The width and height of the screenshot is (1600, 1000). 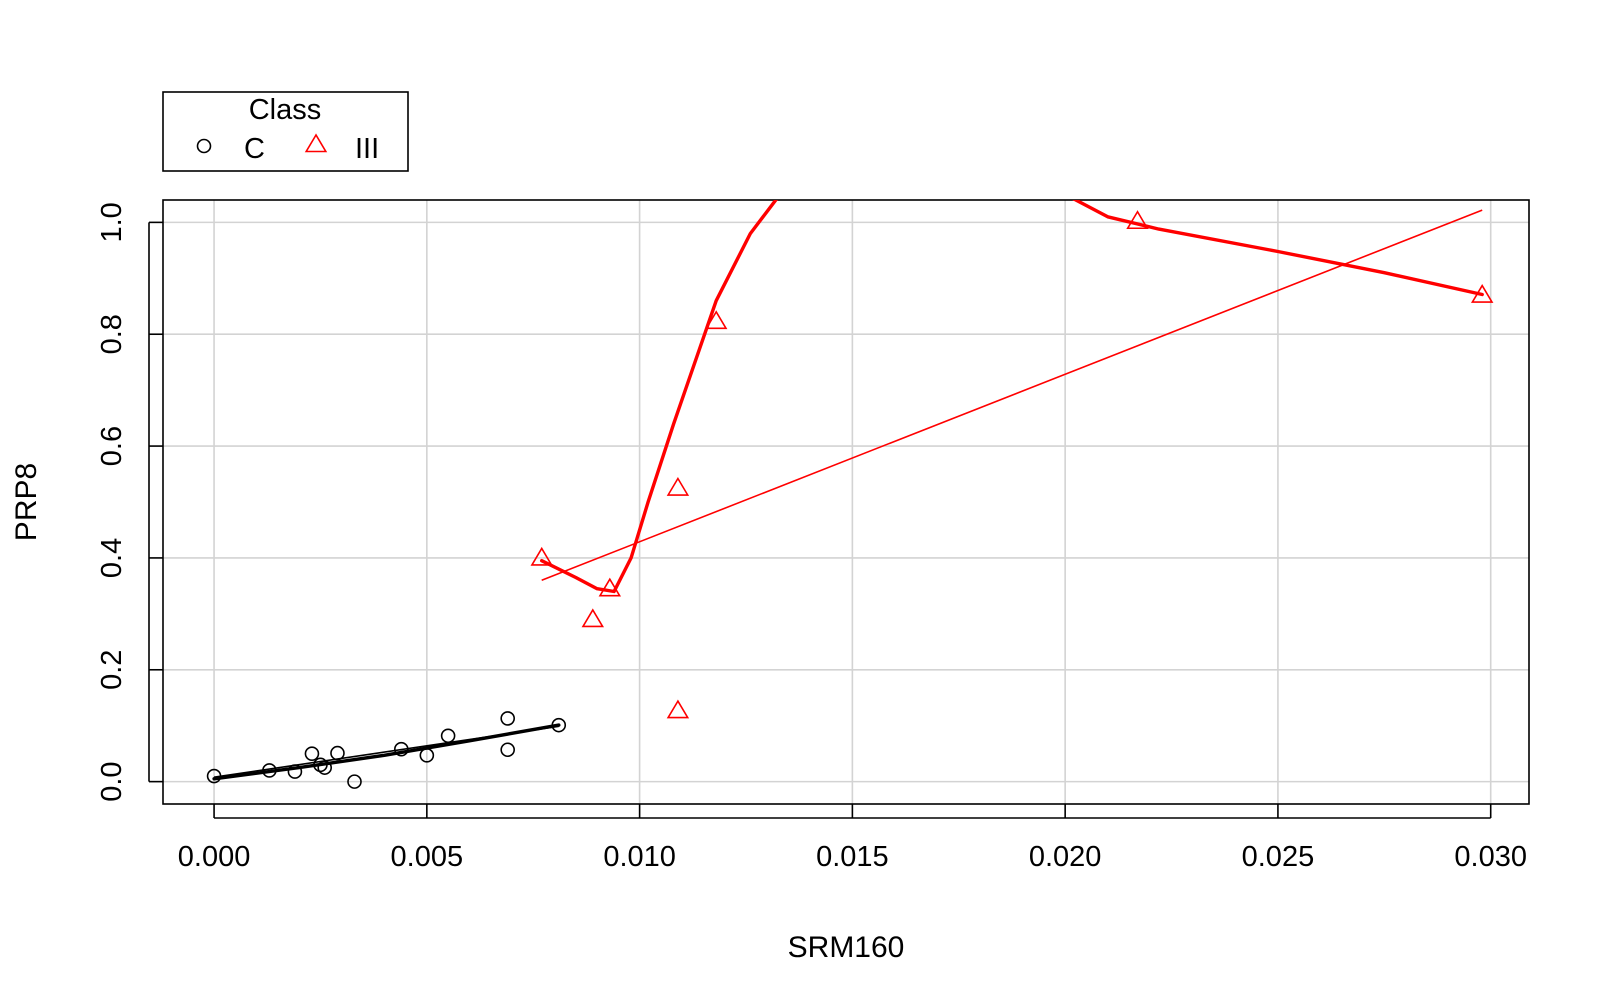 I want to click on legend-label-iii: III, so click(x=367, y=149).